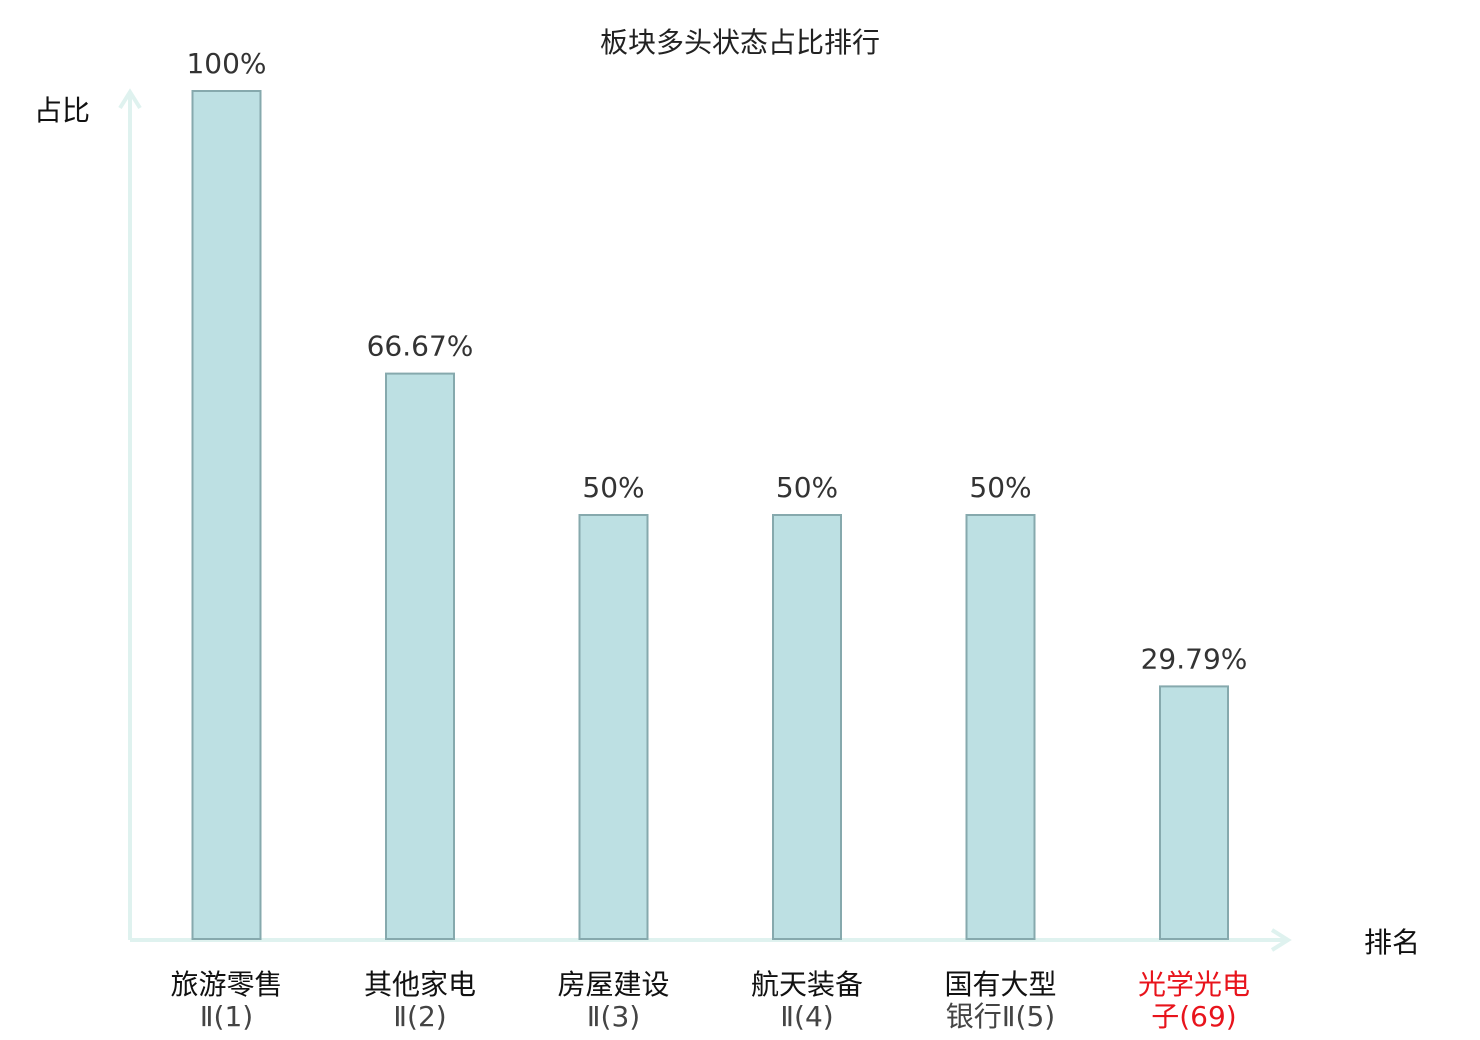  Describe the element at coordinates (420, 984) in the screenshot. I see `category-label-line1: 其他家电` at that location.